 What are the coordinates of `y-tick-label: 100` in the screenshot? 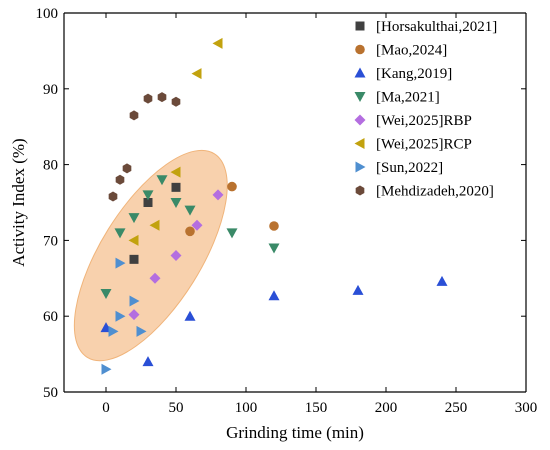 It's located at (47, 14).